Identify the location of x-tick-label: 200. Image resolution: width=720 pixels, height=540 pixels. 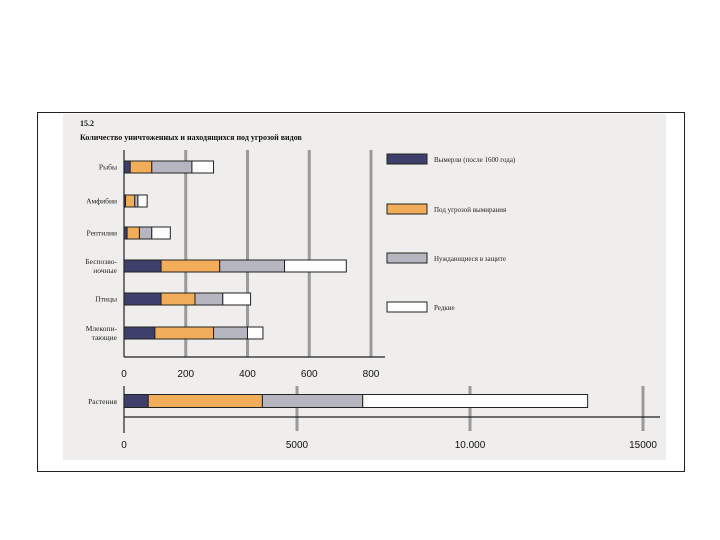
(185, 374).